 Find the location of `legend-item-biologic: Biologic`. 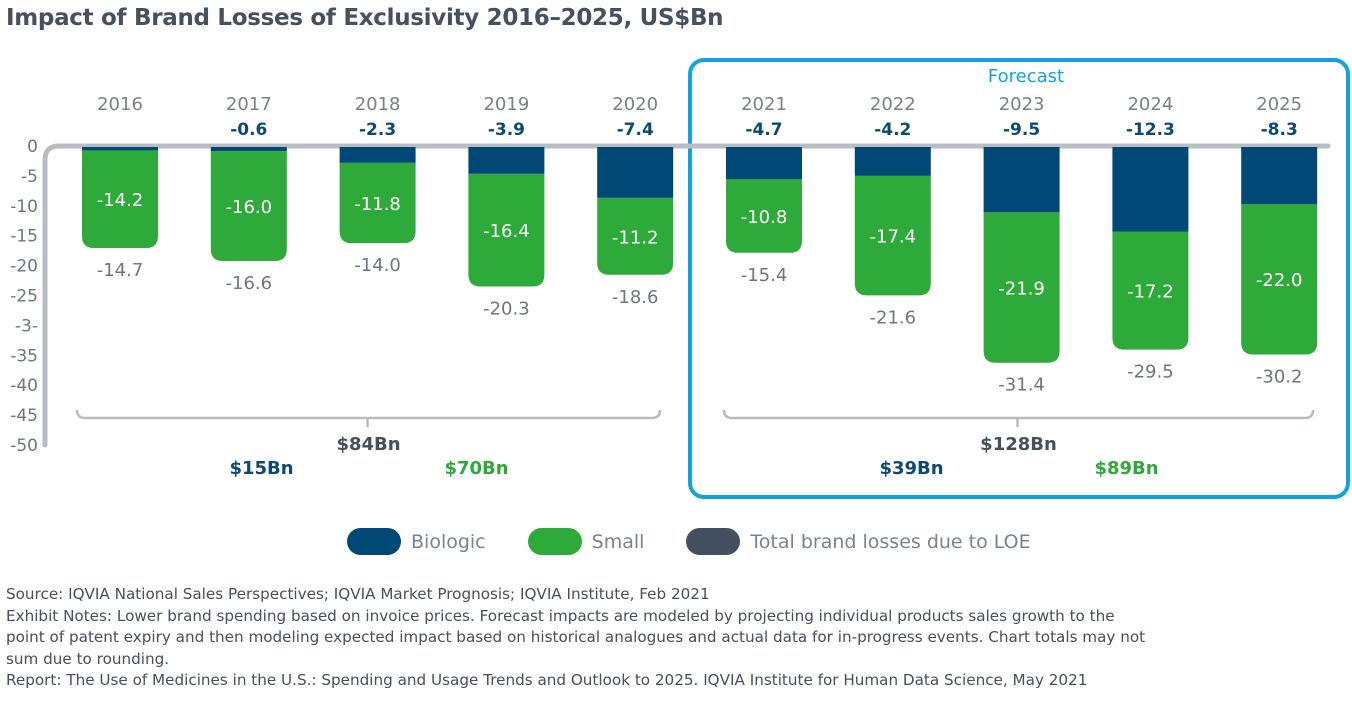

legend-item-biologic: Biologic is located at coordinates (416, 541).